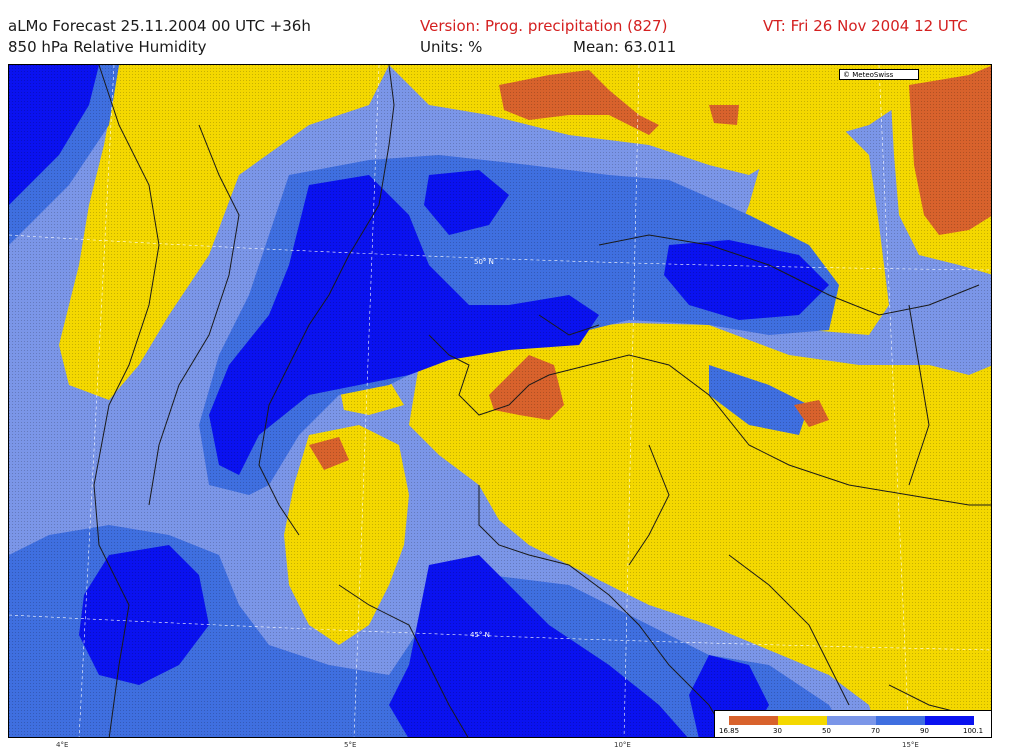 The image size is (1012, 753). What do you see at coordinates (875, 731) in the screenshot?
I see `legend-level-3: 70` at bounding box center [875, 731].